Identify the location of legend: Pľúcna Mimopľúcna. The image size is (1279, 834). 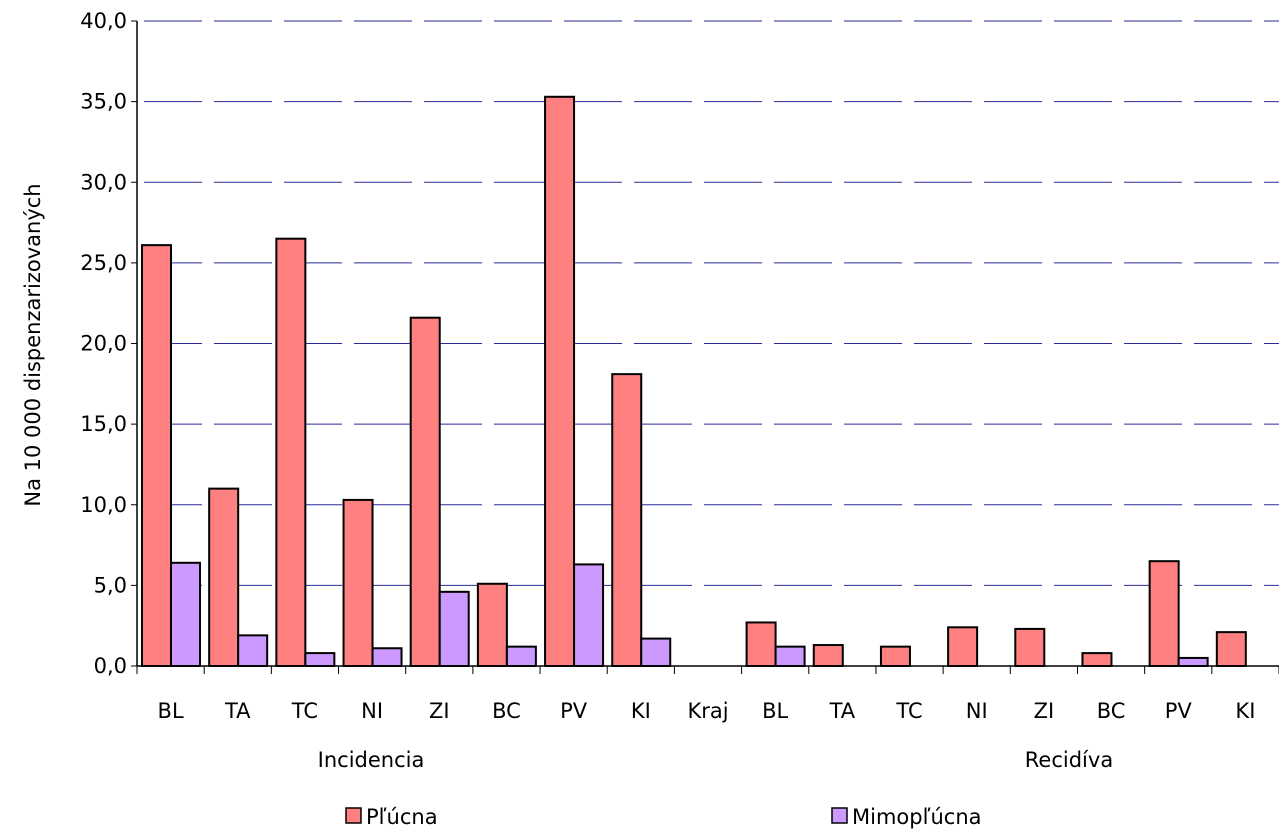
(663, 817).